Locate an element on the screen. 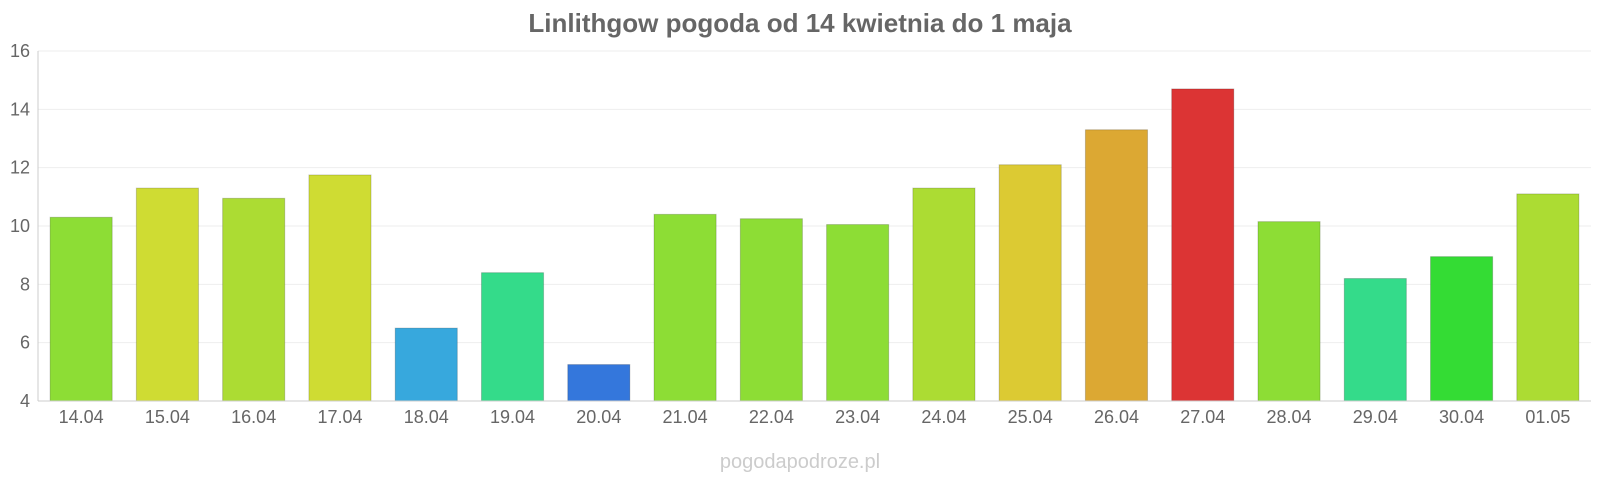 The width and height of the screenshot is (1600, 480). bar-25.04 is located at coordinates (1030, 283).